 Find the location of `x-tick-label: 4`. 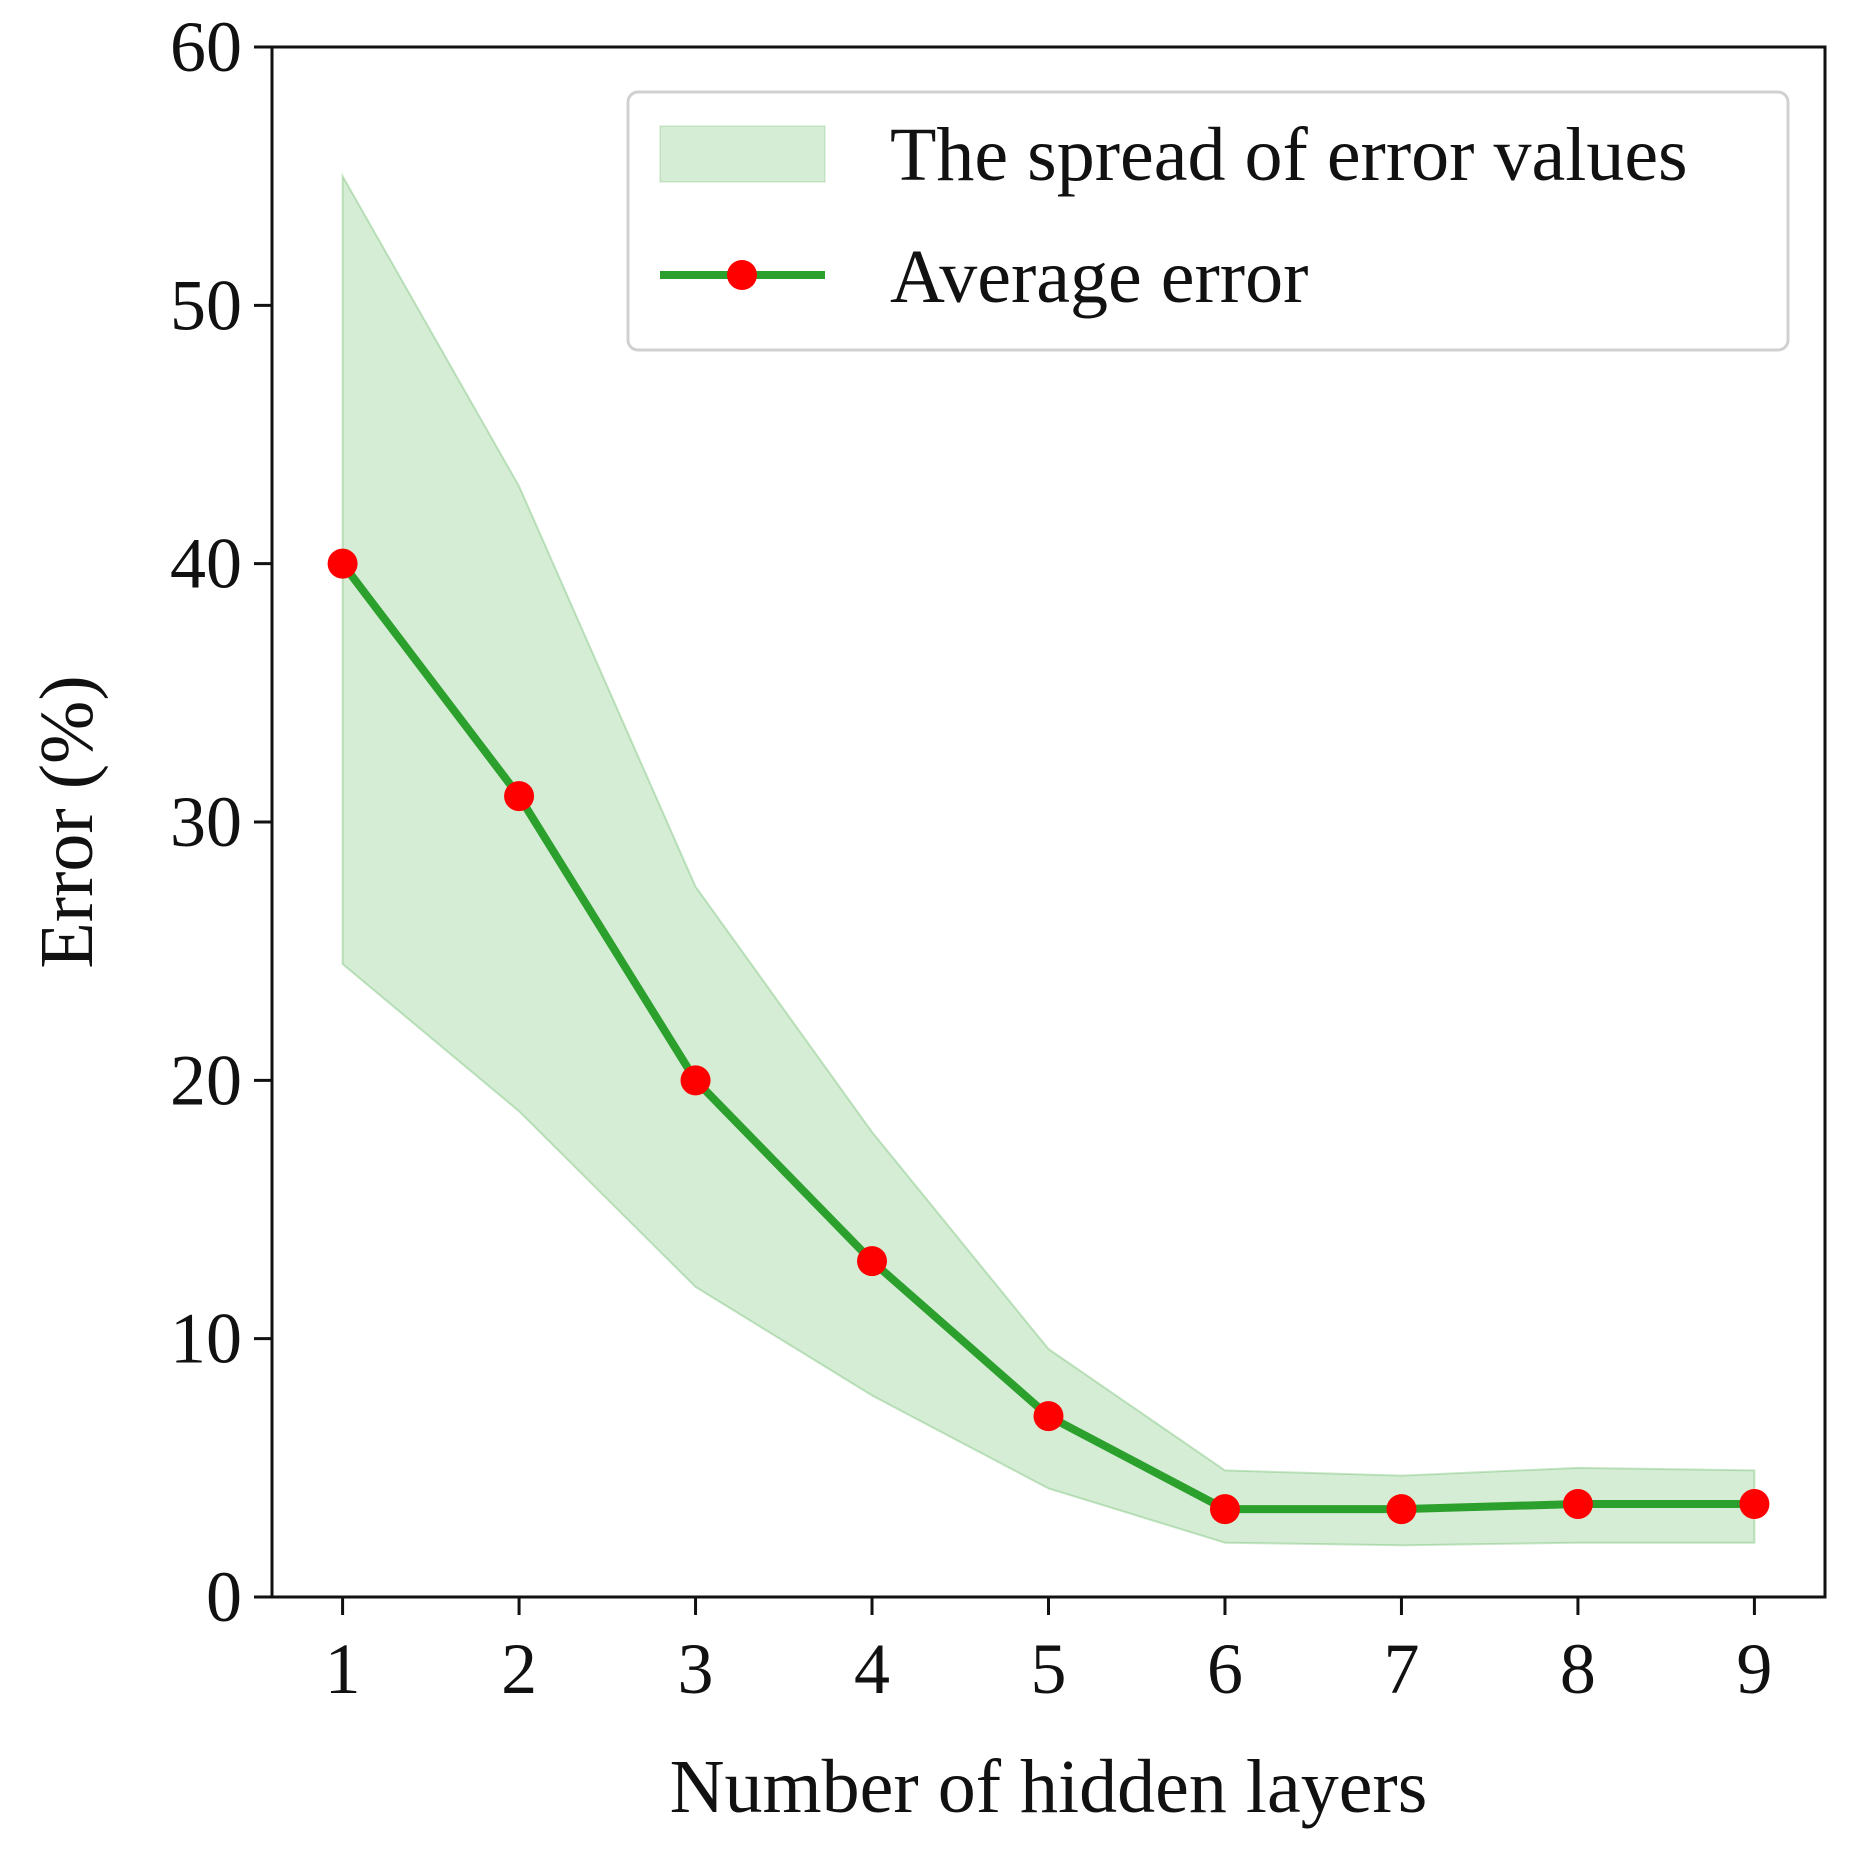

x-tick-label: 4 is located at coordinates (872, 1669).